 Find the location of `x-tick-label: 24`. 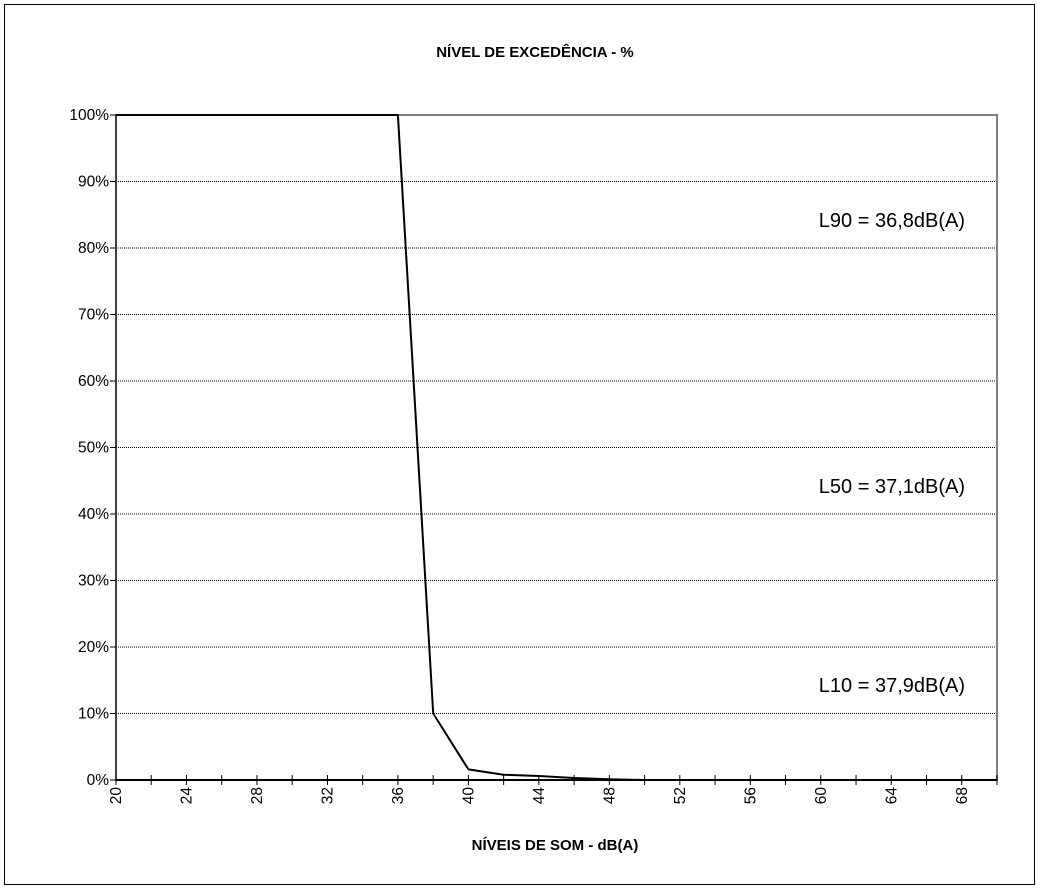

x-tick-label: 24 is located at coordinates (186, 796).